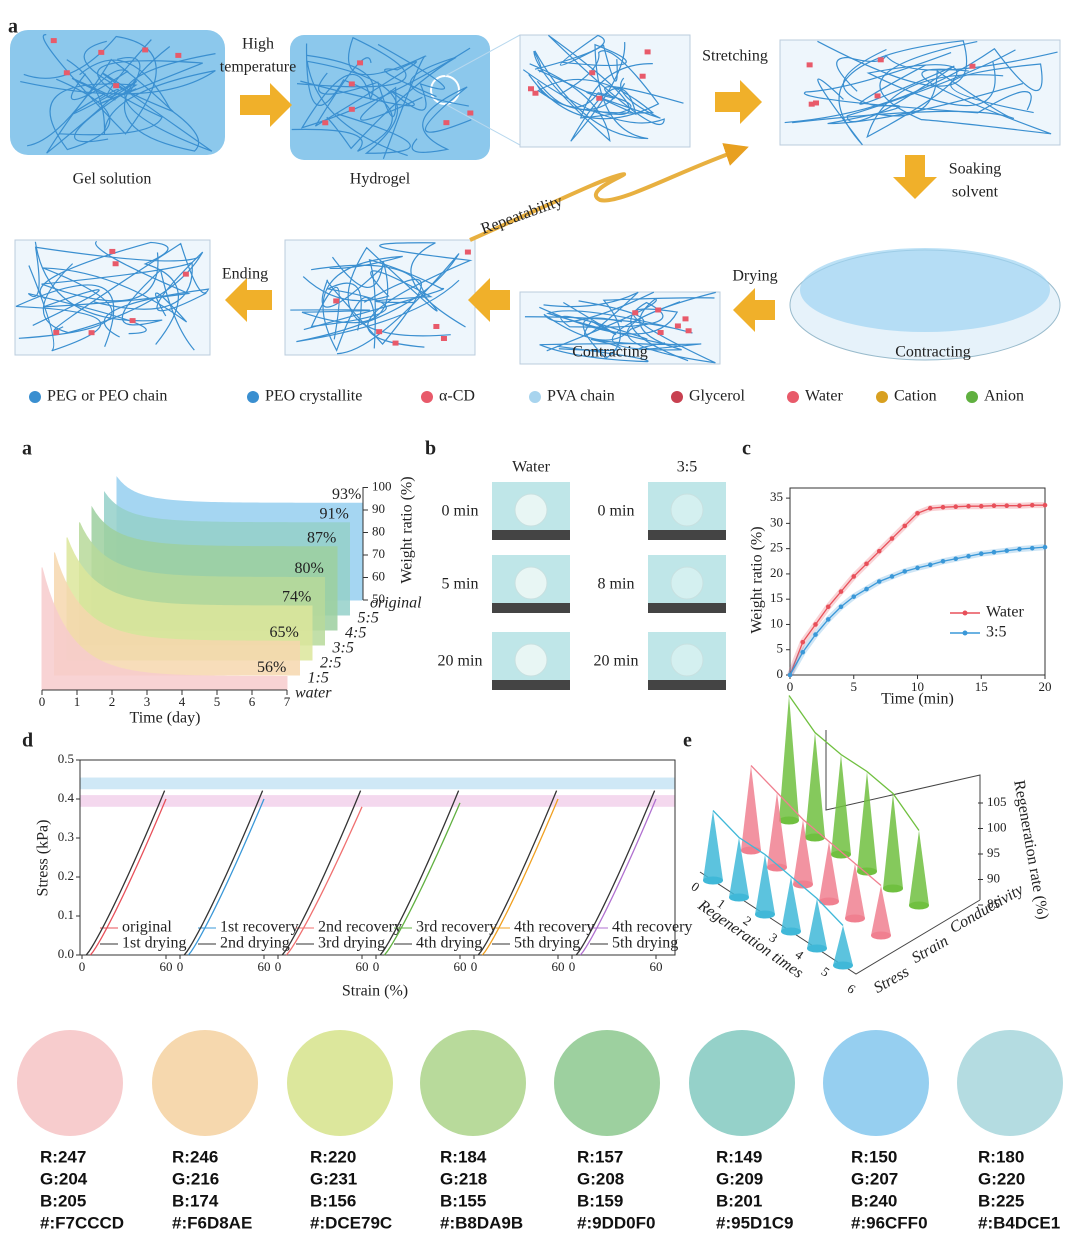  What do you see at coordinates (378, 575) in the screenshot?
I see `z-tick-label: 60` at bounding box center [378, 575].